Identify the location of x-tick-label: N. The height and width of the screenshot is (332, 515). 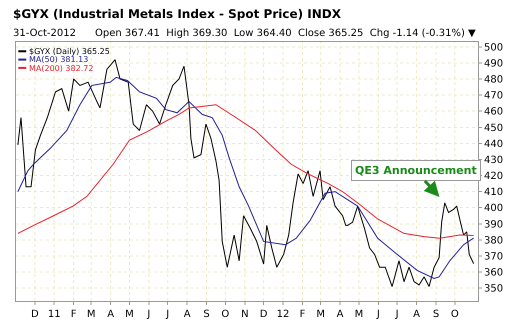
(245, 314).